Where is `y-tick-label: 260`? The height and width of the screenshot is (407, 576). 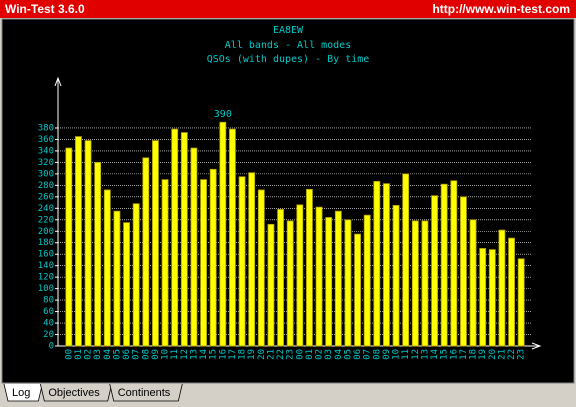 y-tick-label: 260 is located at coordinates (46, 197).